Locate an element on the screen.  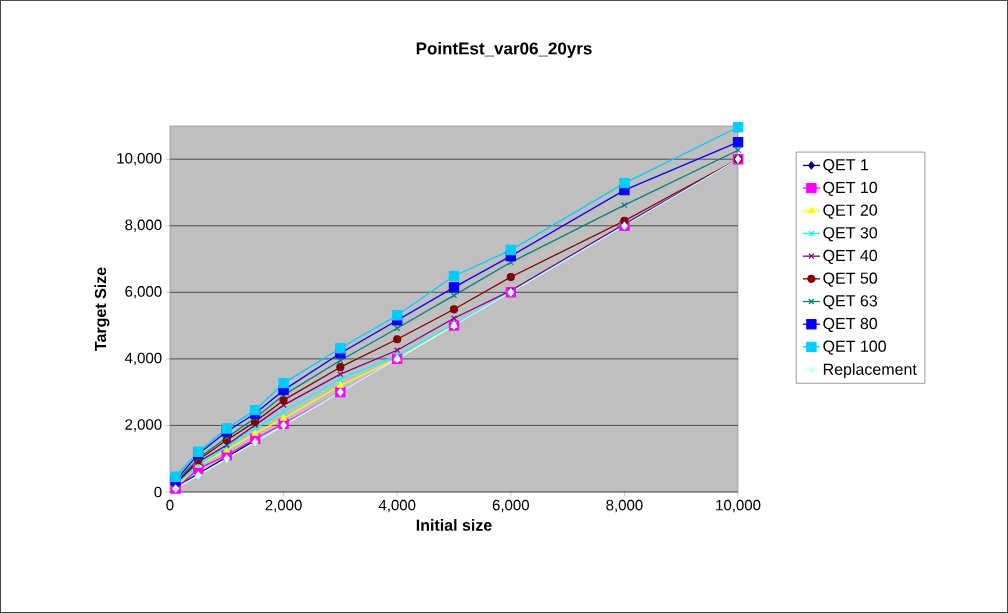
y-tick-label: 6,000 is located at coordinates (143, 292).